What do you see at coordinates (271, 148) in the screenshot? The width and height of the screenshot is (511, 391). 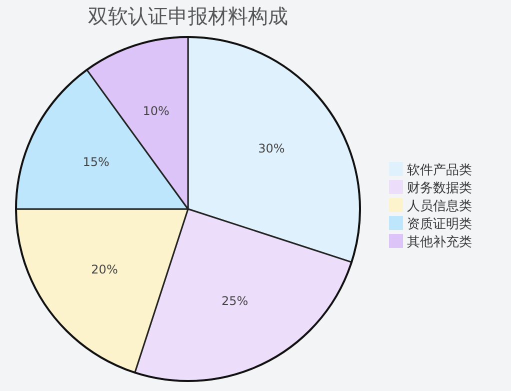 I see `data-label: 30%` at bounding box center [271, 148].